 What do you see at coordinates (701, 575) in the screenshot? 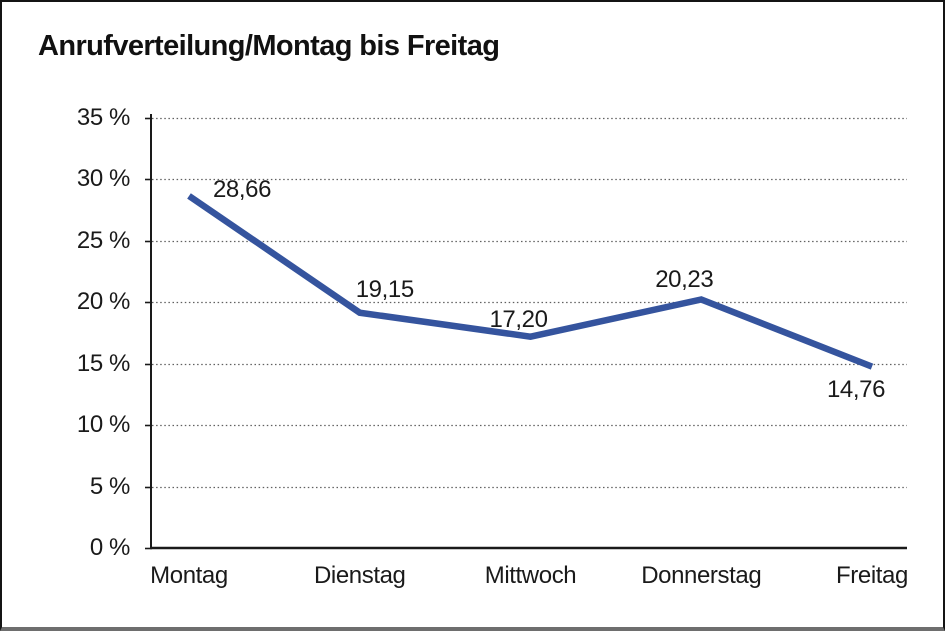
I see `x-axis-category-label: Donnerstag` at bounding box center [701, 575].